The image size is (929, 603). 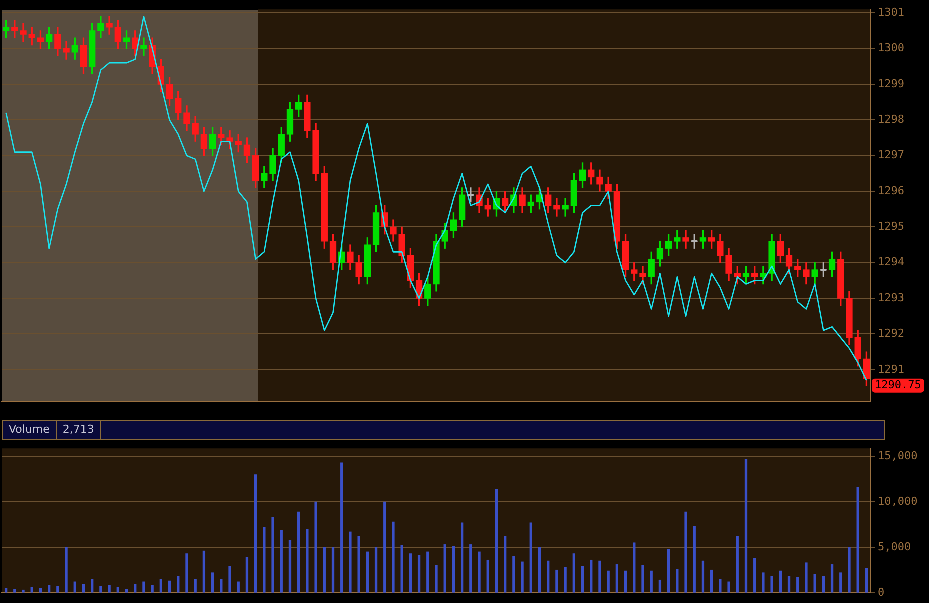 What do you see at coordinates (891, 262) in the screenshot?
I see `y-tick-label: 1294` at bounding box center [891, 262].